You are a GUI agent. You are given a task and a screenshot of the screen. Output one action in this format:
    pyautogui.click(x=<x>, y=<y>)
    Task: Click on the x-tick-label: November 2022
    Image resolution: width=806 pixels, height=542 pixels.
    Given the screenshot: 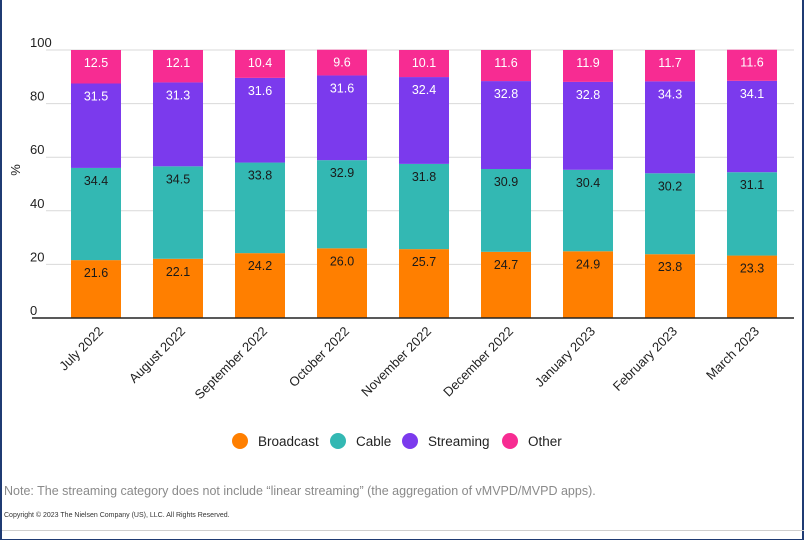 What is the action you would take?
    pyautogui.click(x=396, y=362)
    